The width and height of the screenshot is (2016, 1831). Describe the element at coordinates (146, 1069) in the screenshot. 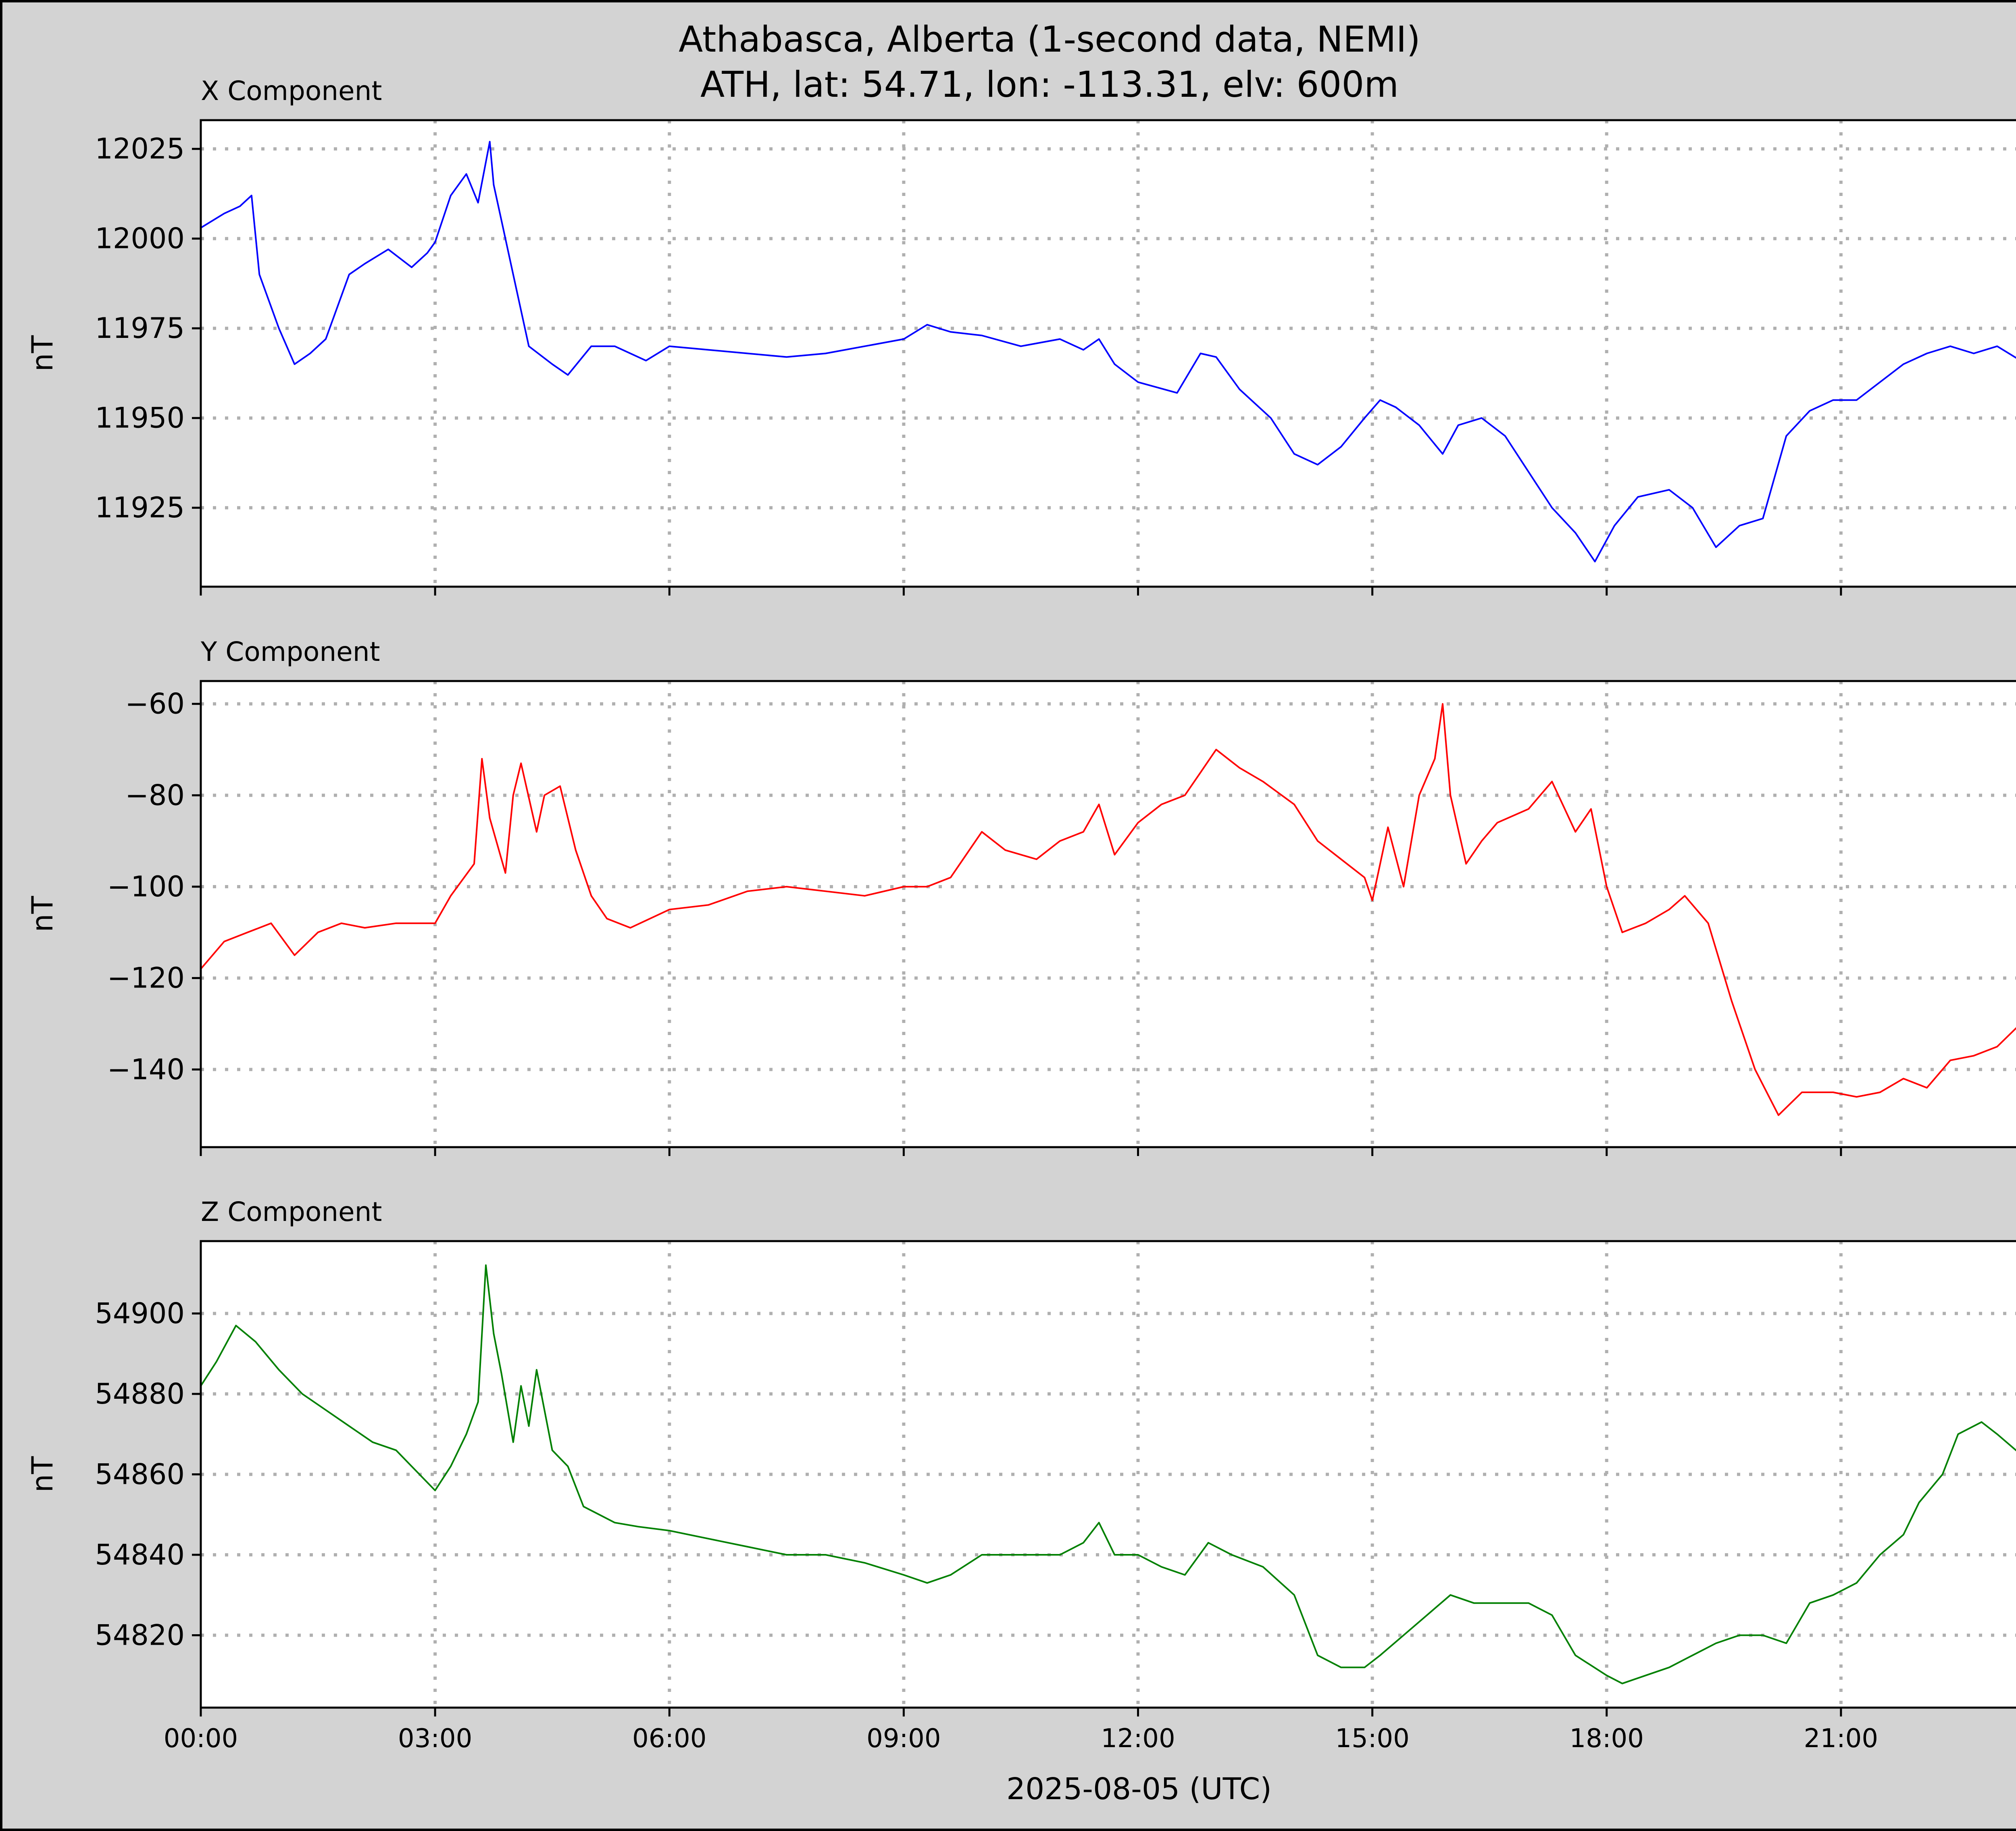

I see `y-tick-label: −140` at that location.